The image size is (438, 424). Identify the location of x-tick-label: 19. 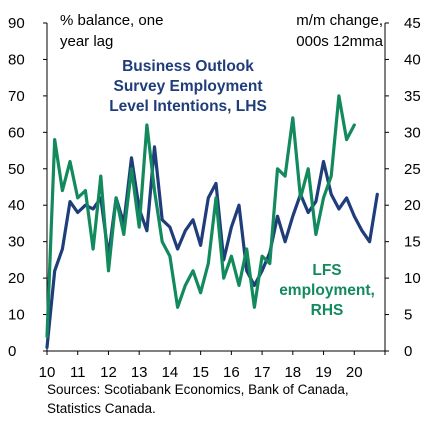
(323, 371).